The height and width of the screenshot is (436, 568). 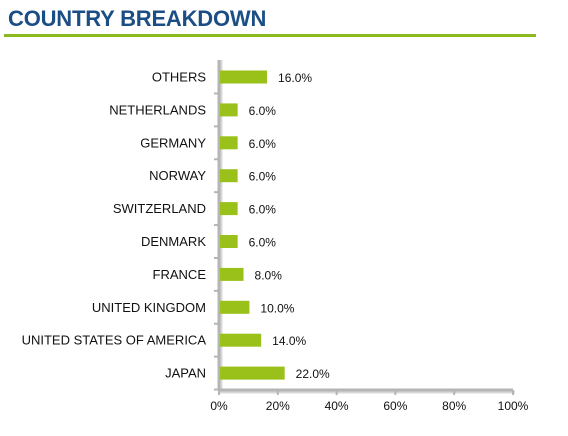 I want to click on value-label: 16.0%, so click(x=295, y=78).